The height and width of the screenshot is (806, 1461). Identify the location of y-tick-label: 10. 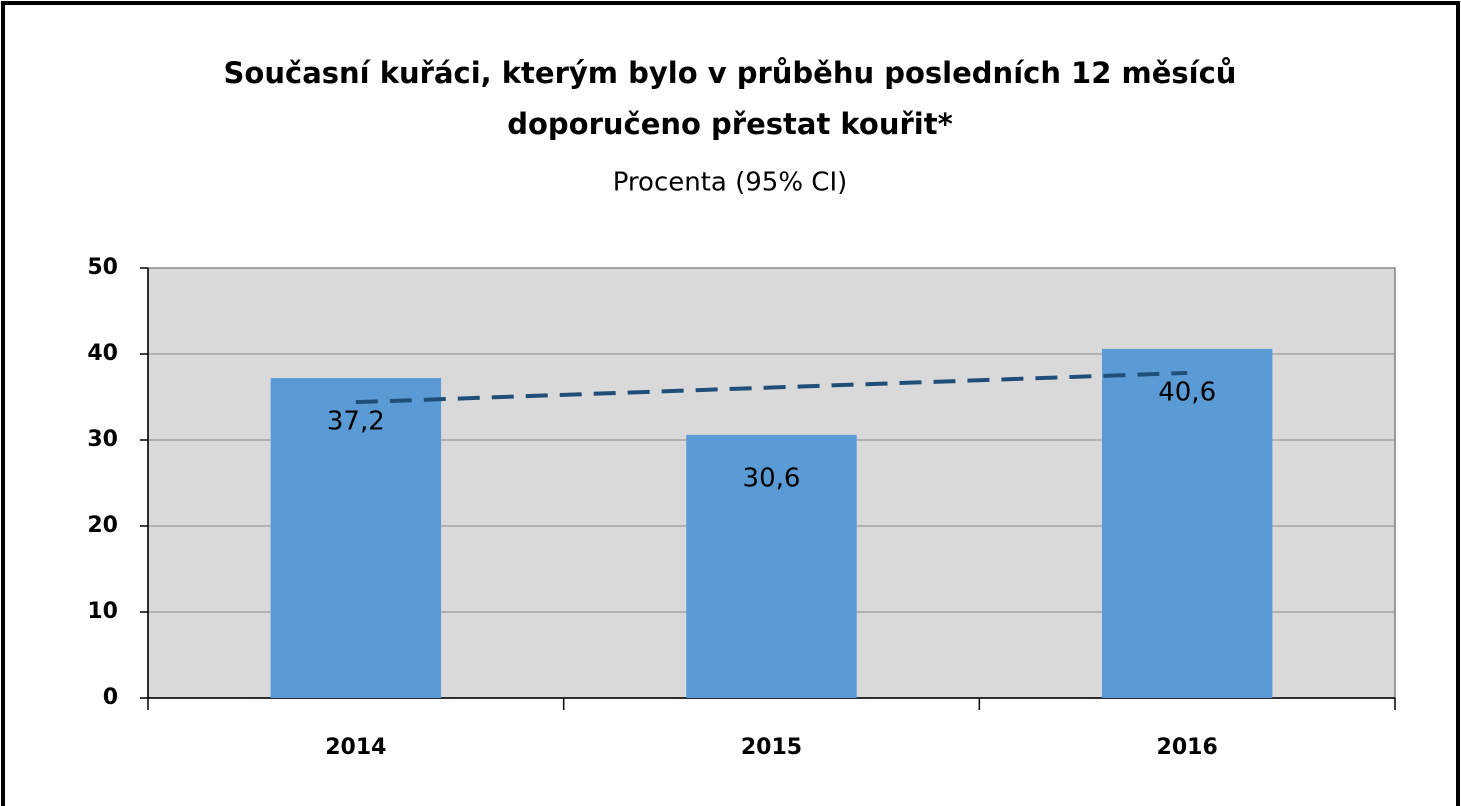
(102, 611).